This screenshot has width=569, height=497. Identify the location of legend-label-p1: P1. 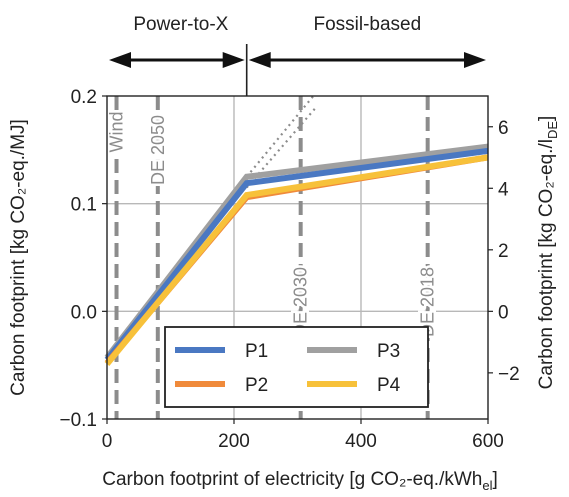
(256, 351).